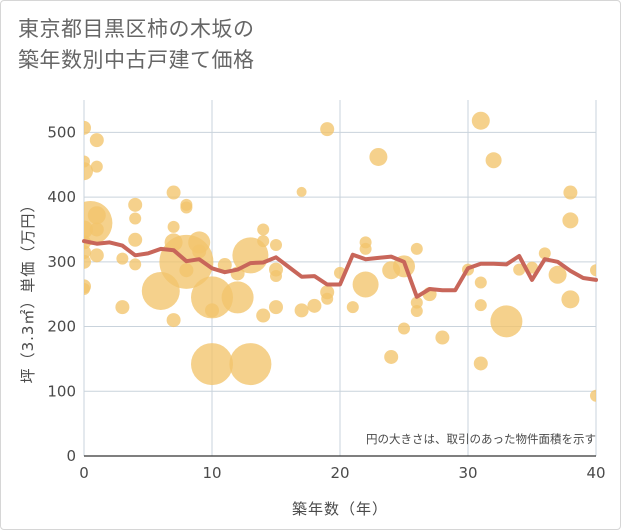 This screenshot has width=621, height=530. I want to click on chart-title-line-2: 築年数別中古戸建て価格, so click(136, 60).